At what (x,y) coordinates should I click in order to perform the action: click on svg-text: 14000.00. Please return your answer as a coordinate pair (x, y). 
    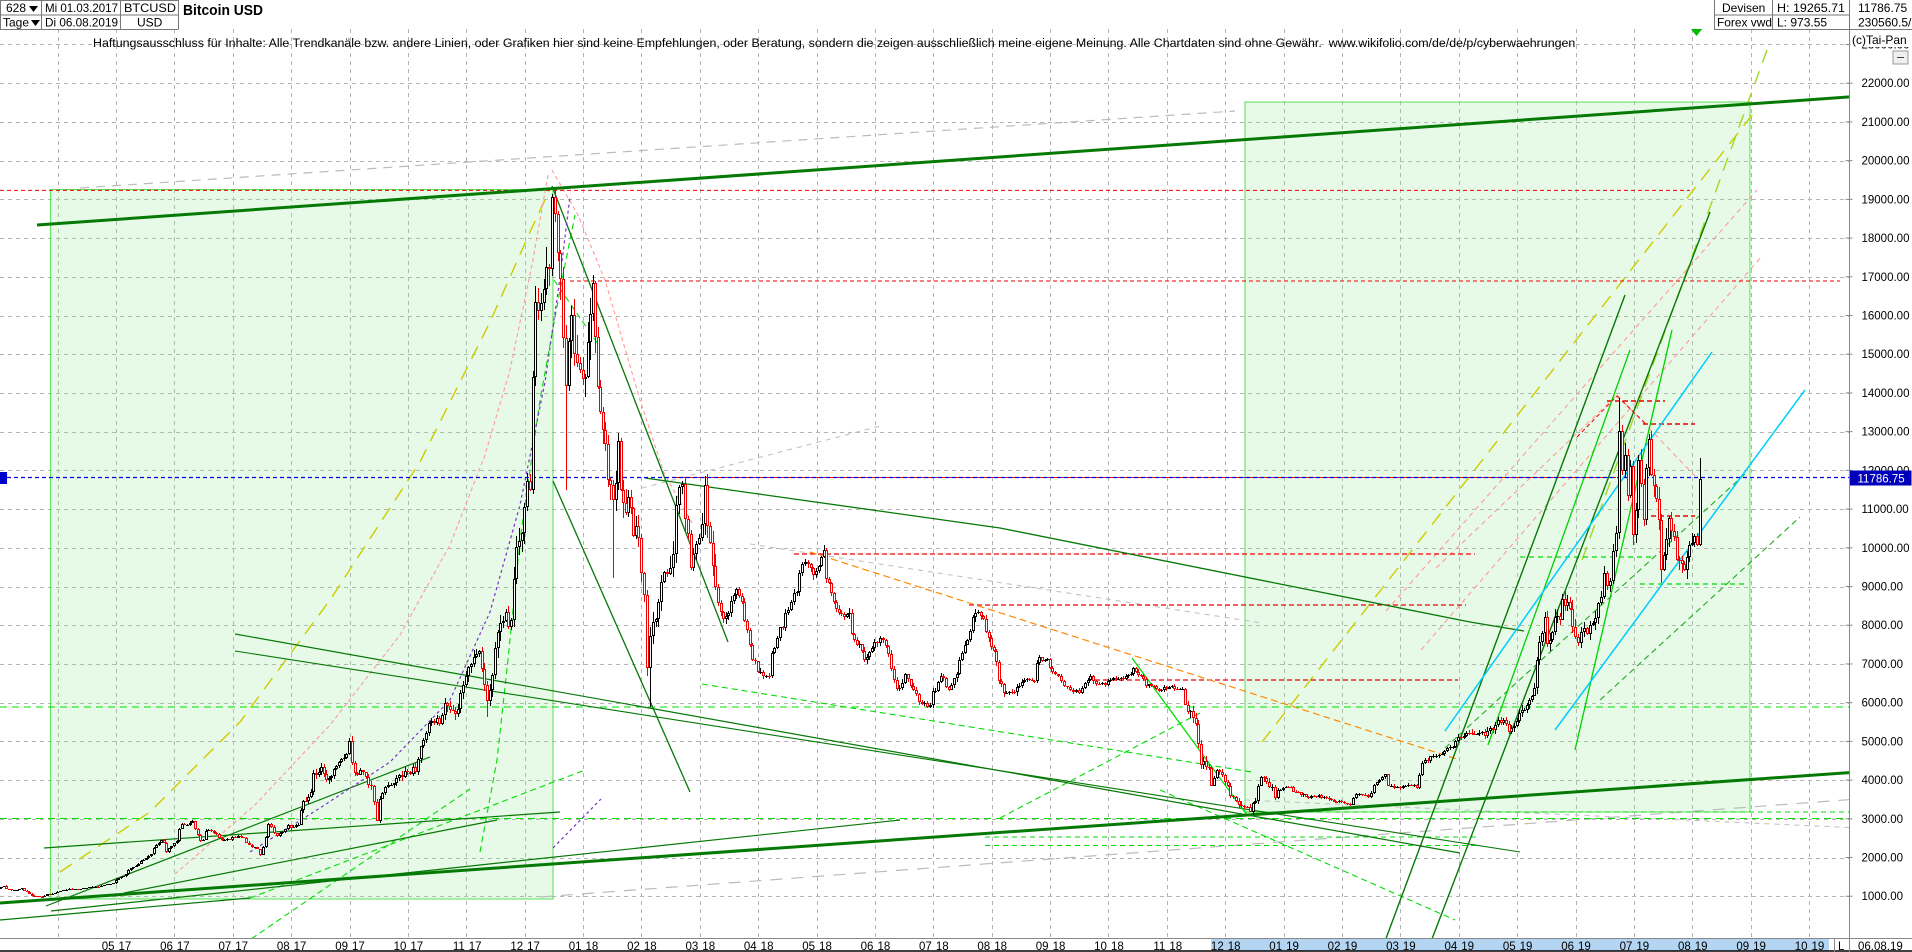
    Looking at the image, I should click on (1886, 394).